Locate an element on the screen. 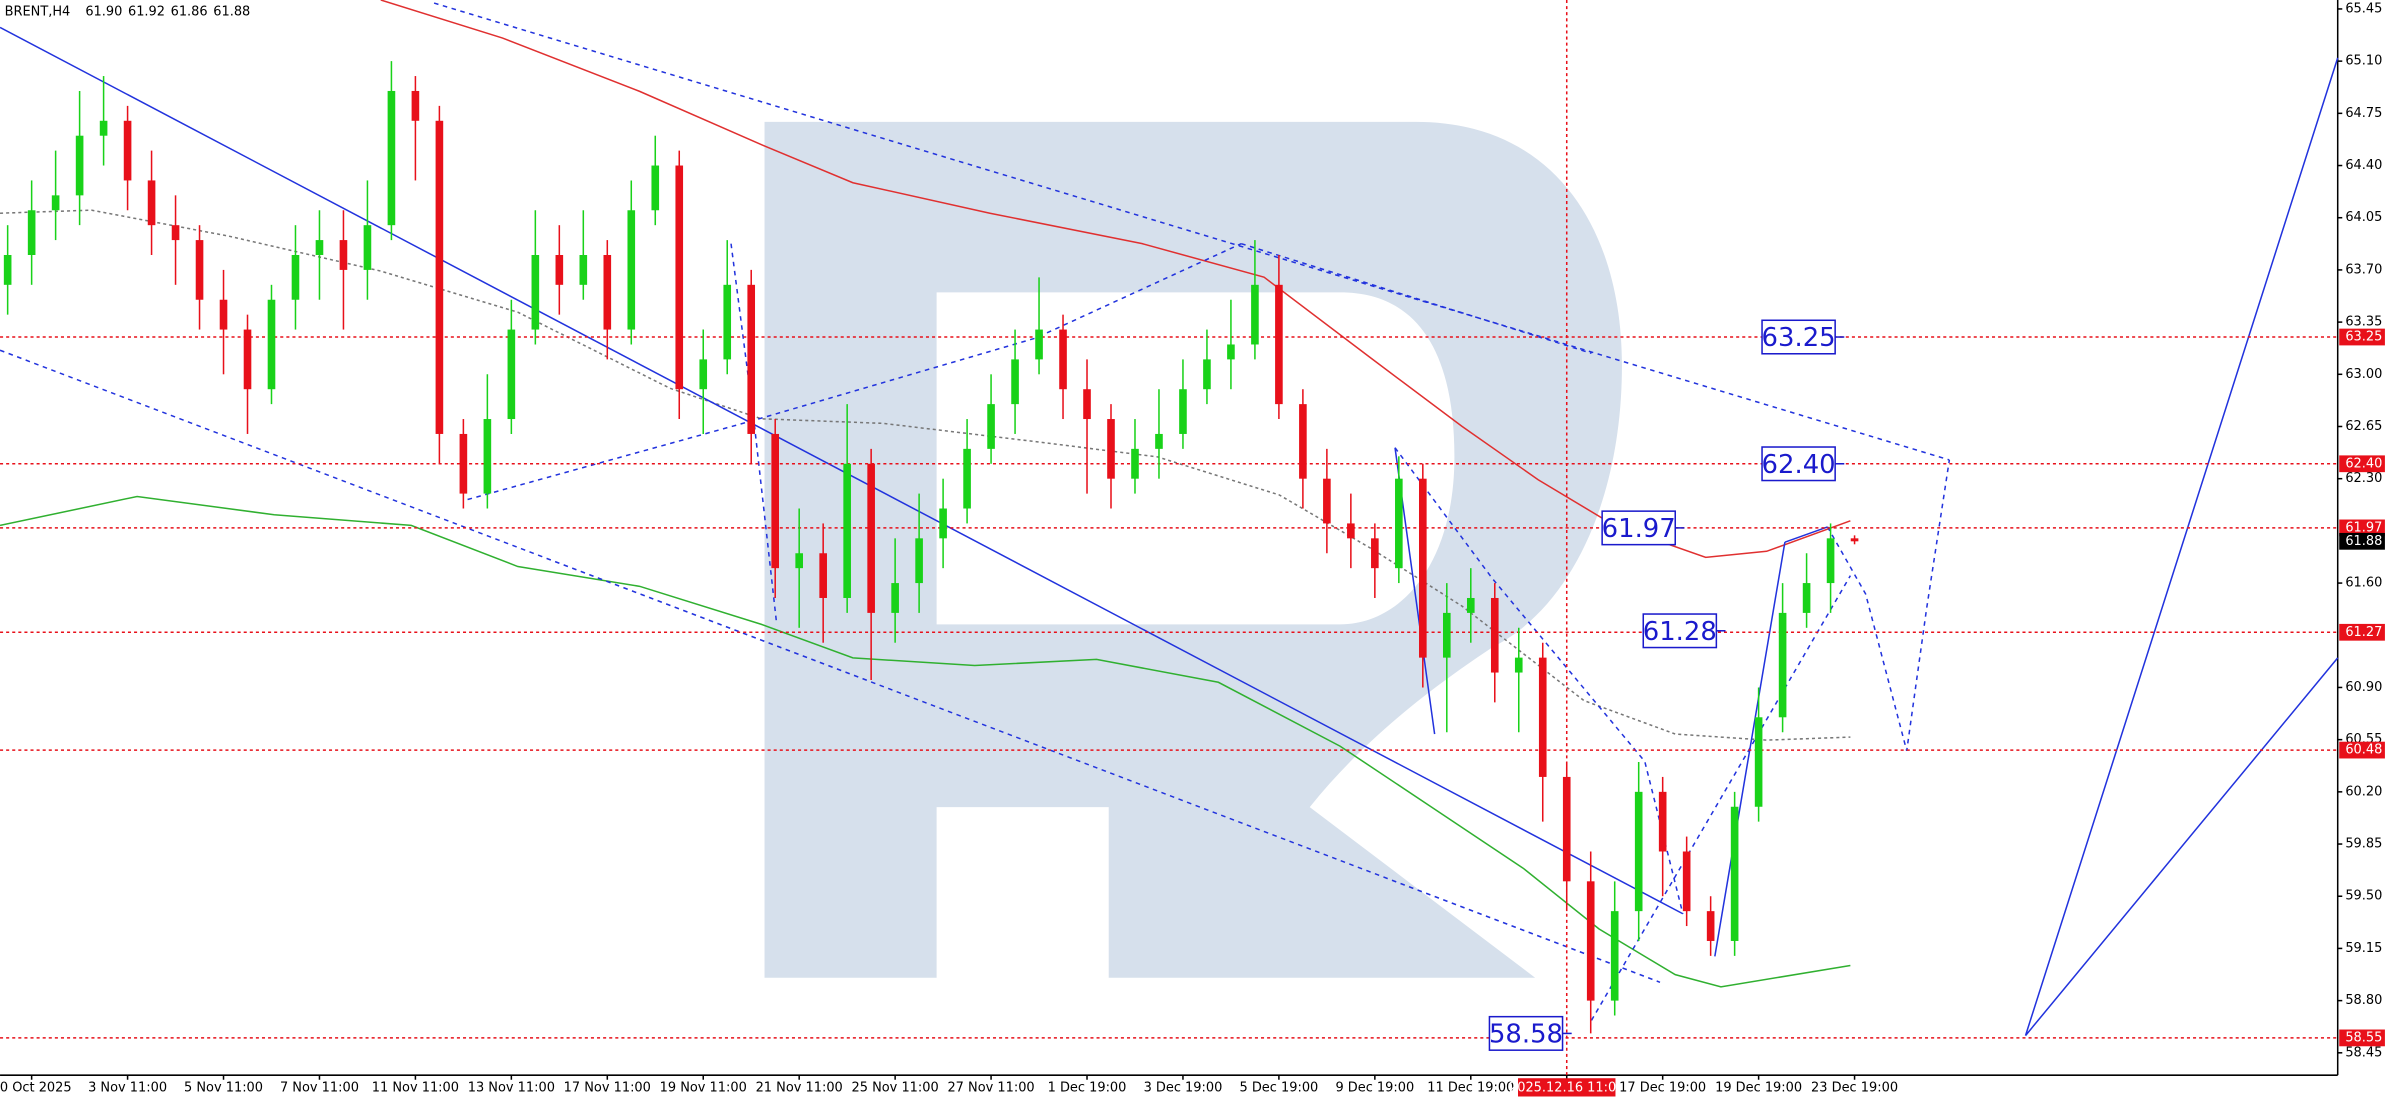  target-label: 58.58 is located at coordinates (1526, 1034).